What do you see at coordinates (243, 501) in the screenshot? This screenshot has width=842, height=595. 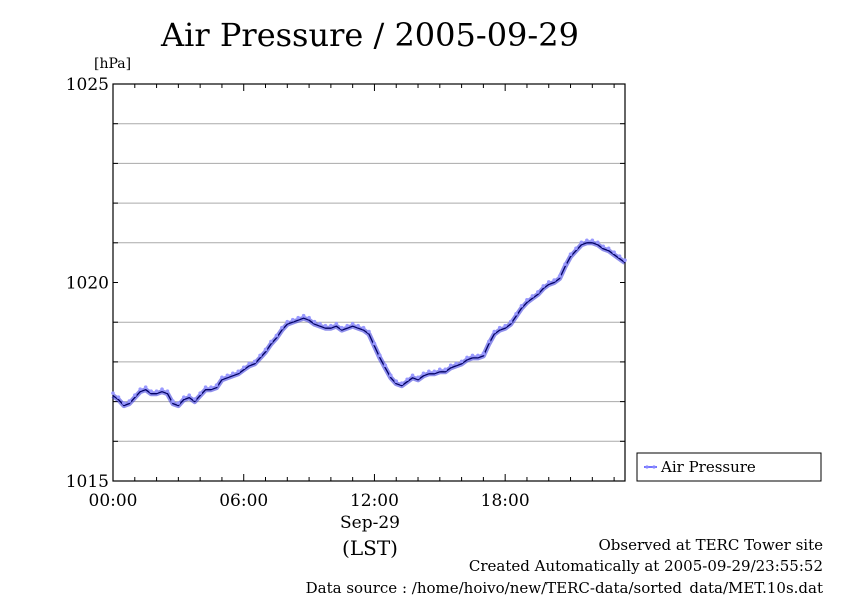 I see `x-tick-label: 06:00` at bounding box center [243, 501].